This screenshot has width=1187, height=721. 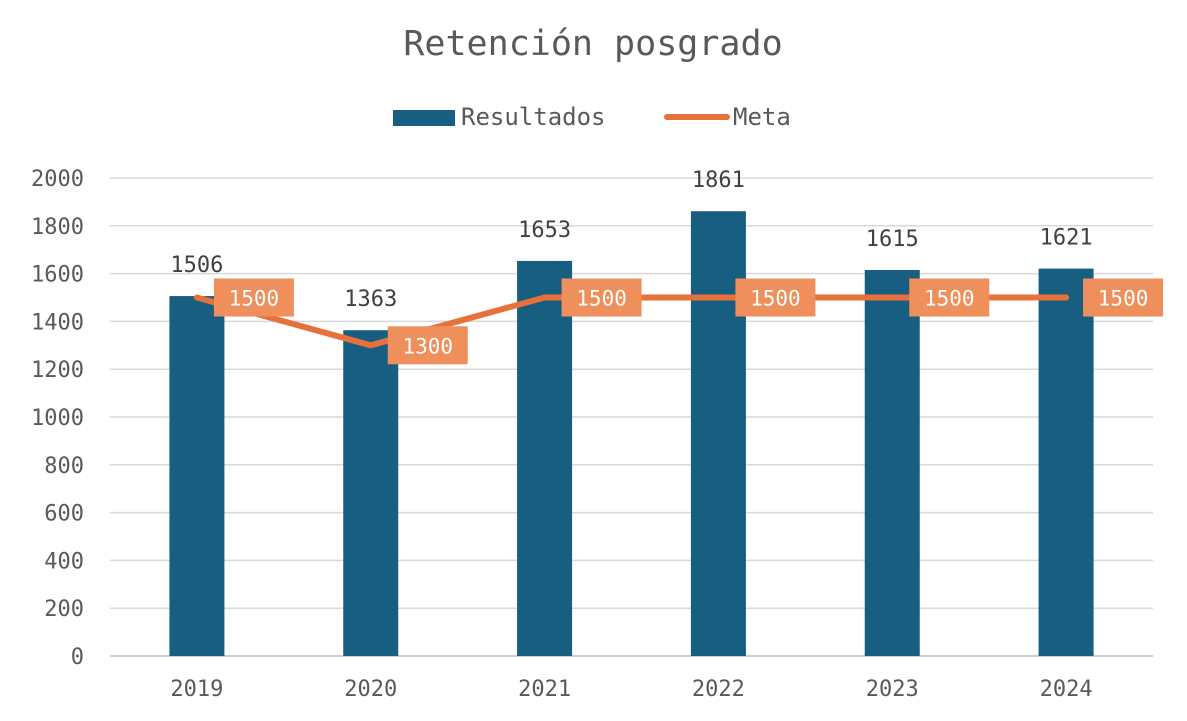 I want to click on bar-data-label: 1861, so click(x=718, y=180).